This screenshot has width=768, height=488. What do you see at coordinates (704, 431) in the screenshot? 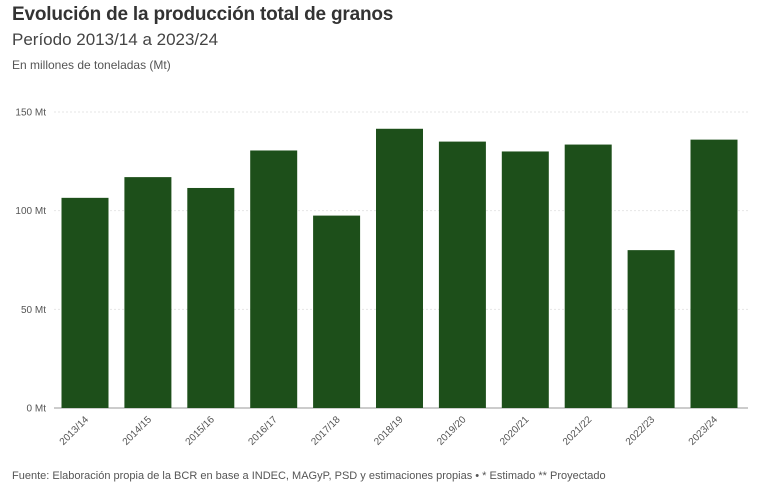
I see `x-tick-label: 2023/24` at bounding box center [704, 431].